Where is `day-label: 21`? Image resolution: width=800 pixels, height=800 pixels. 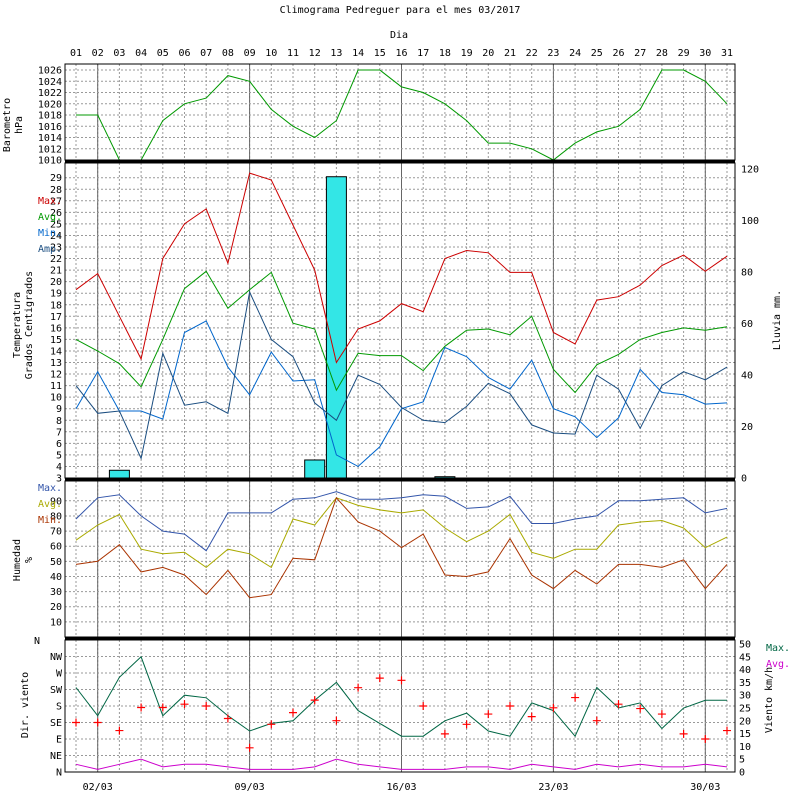
day-label: 21 is located at coordinates (510, 53).